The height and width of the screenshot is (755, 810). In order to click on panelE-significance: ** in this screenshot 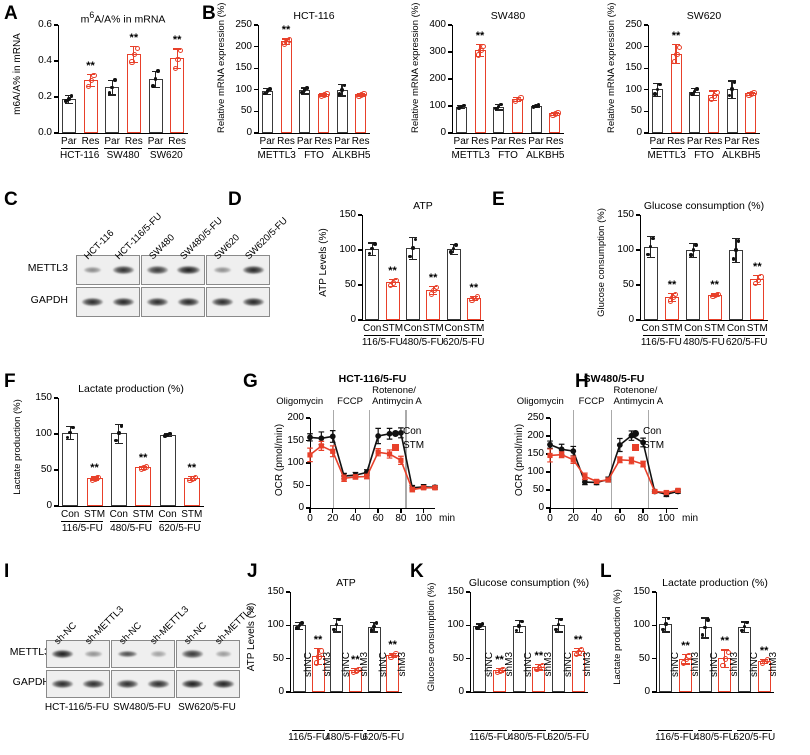, I will do `click(757, 267)`.